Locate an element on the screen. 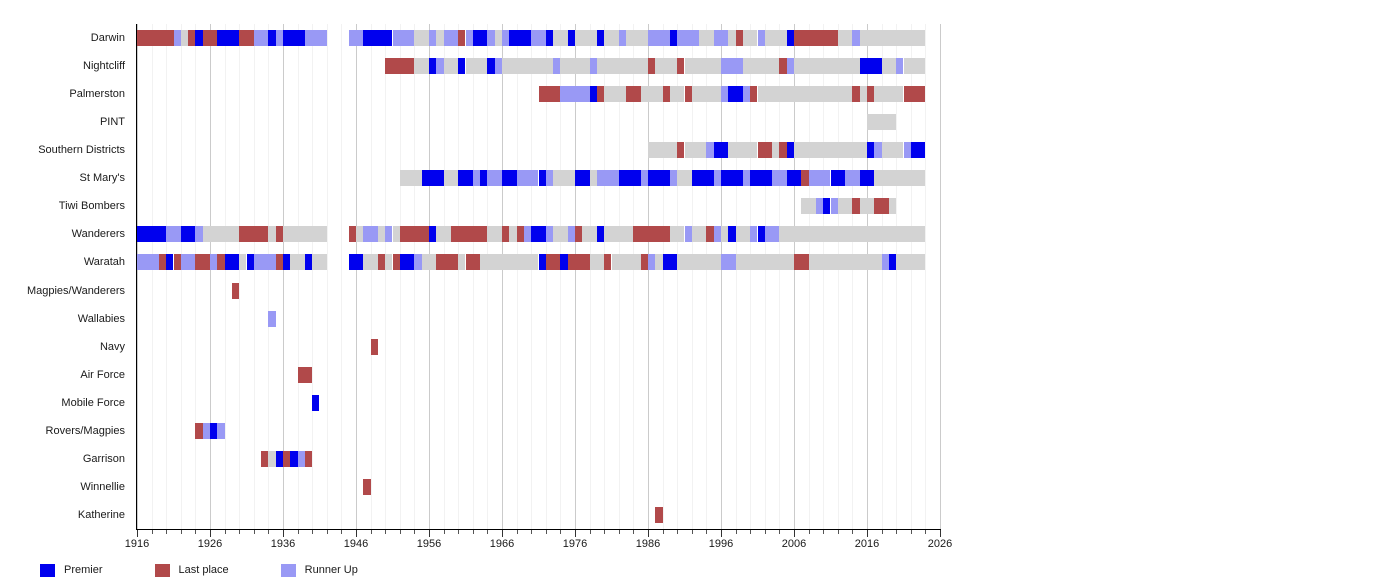 The image size is (1400, 580). gridline-1994 is located at coordinates (706, 276).